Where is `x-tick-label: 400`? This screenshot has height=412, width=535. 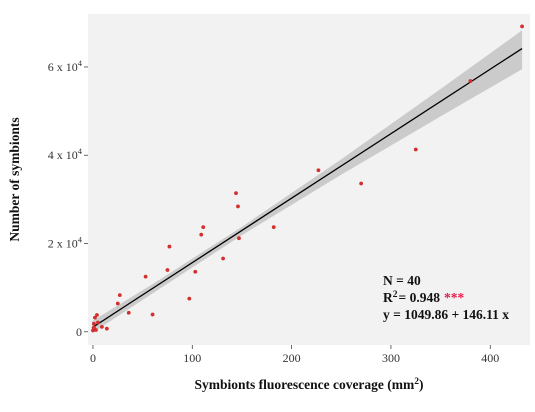 x-tick-label: 400 is located at coordinates (490, 358).